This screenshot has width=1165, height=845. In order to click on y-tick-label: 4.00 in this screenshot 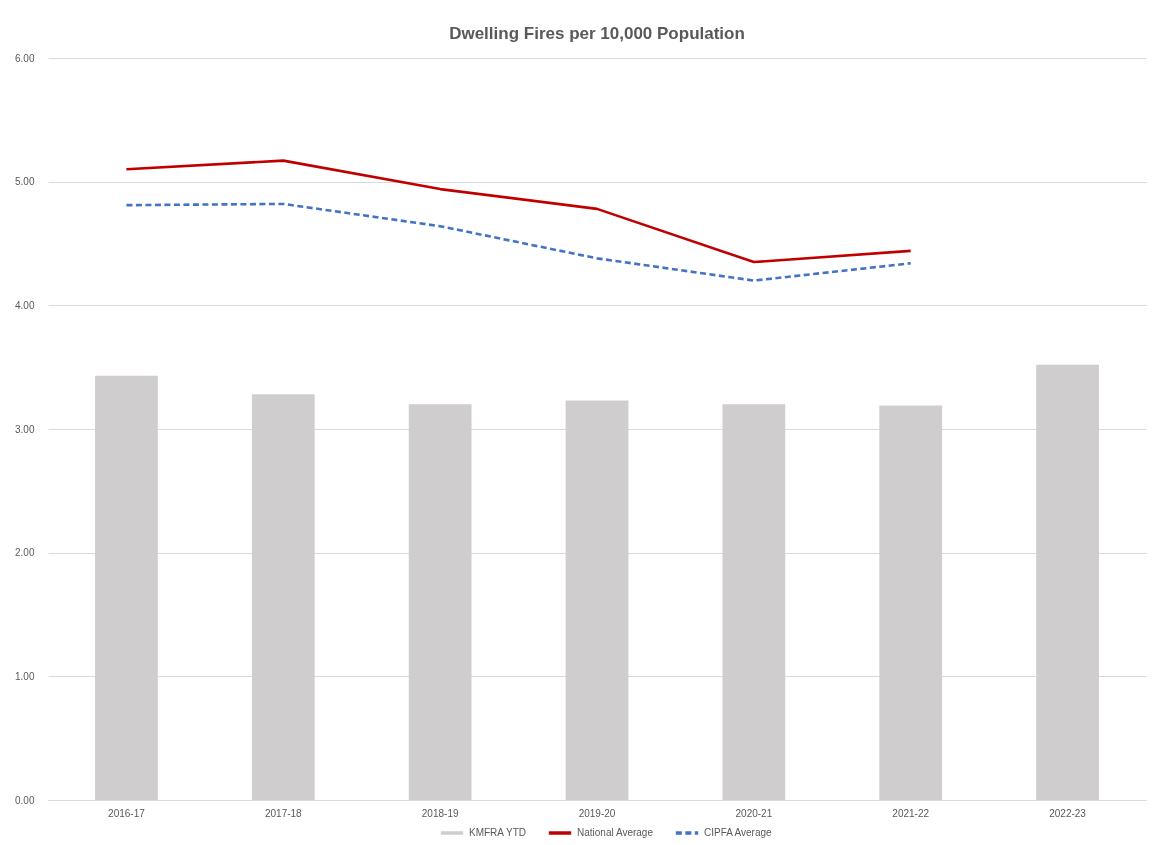, I will do `click(25, 305)`.